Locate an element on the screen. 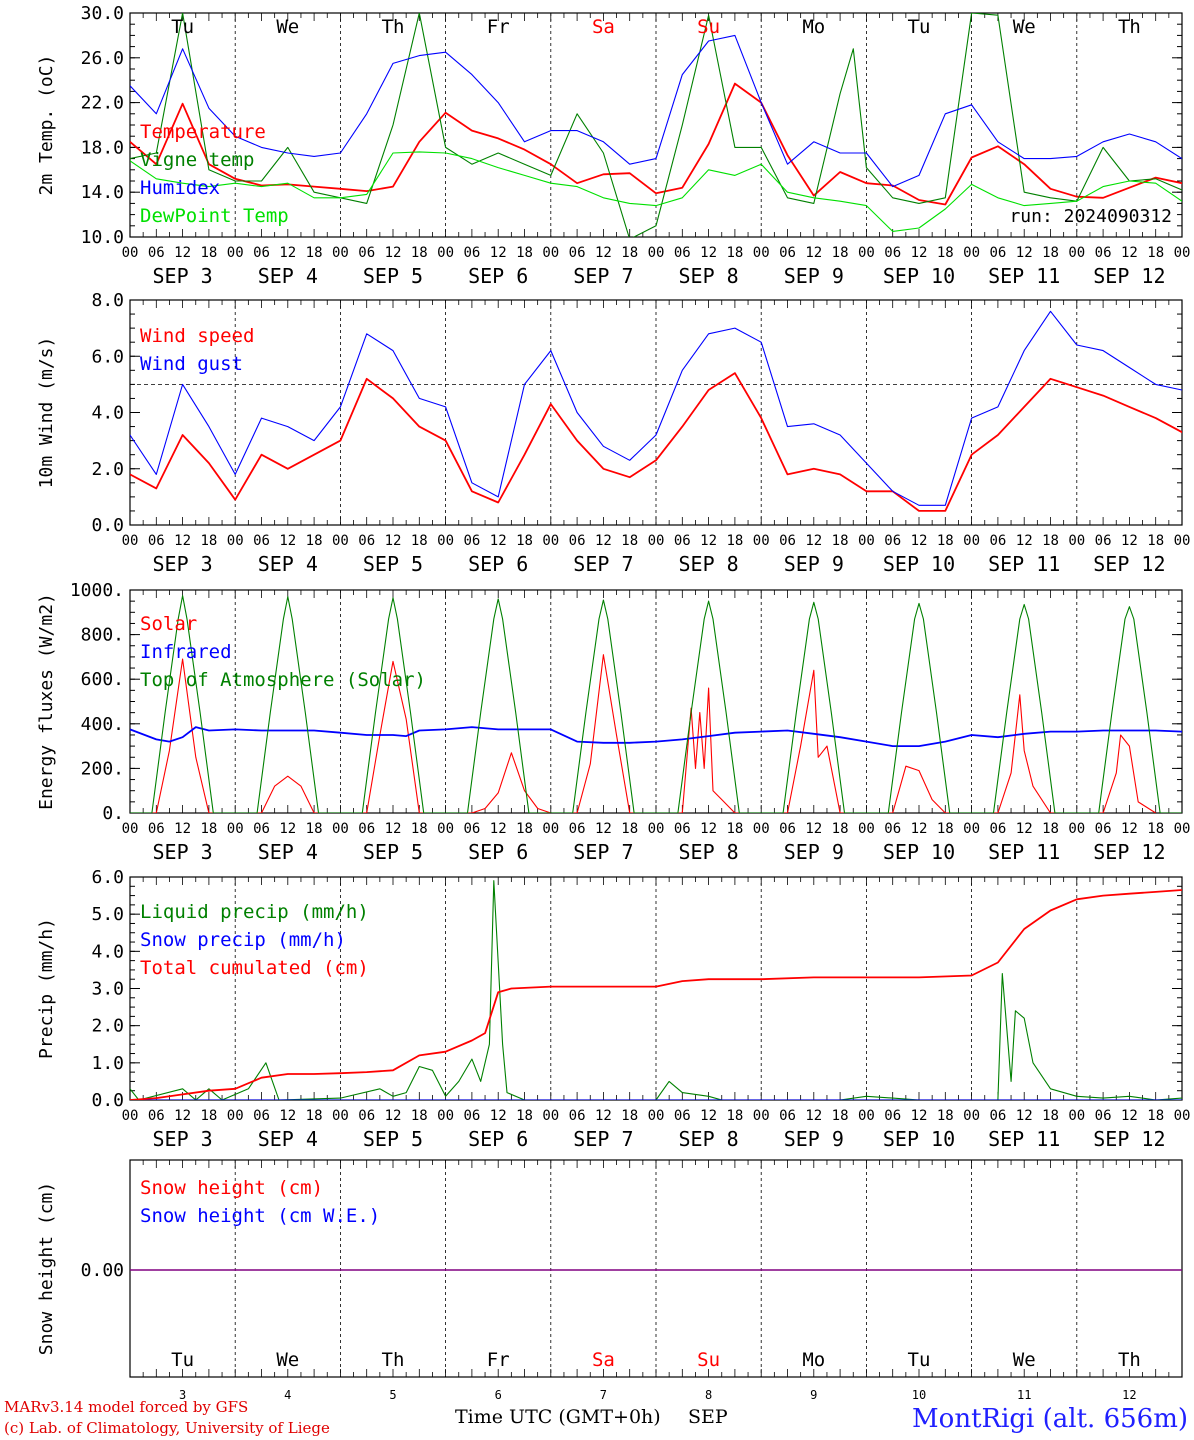  x-axis-label: Time UTC (GMT+0h) is located at coordinates (558, 1417).